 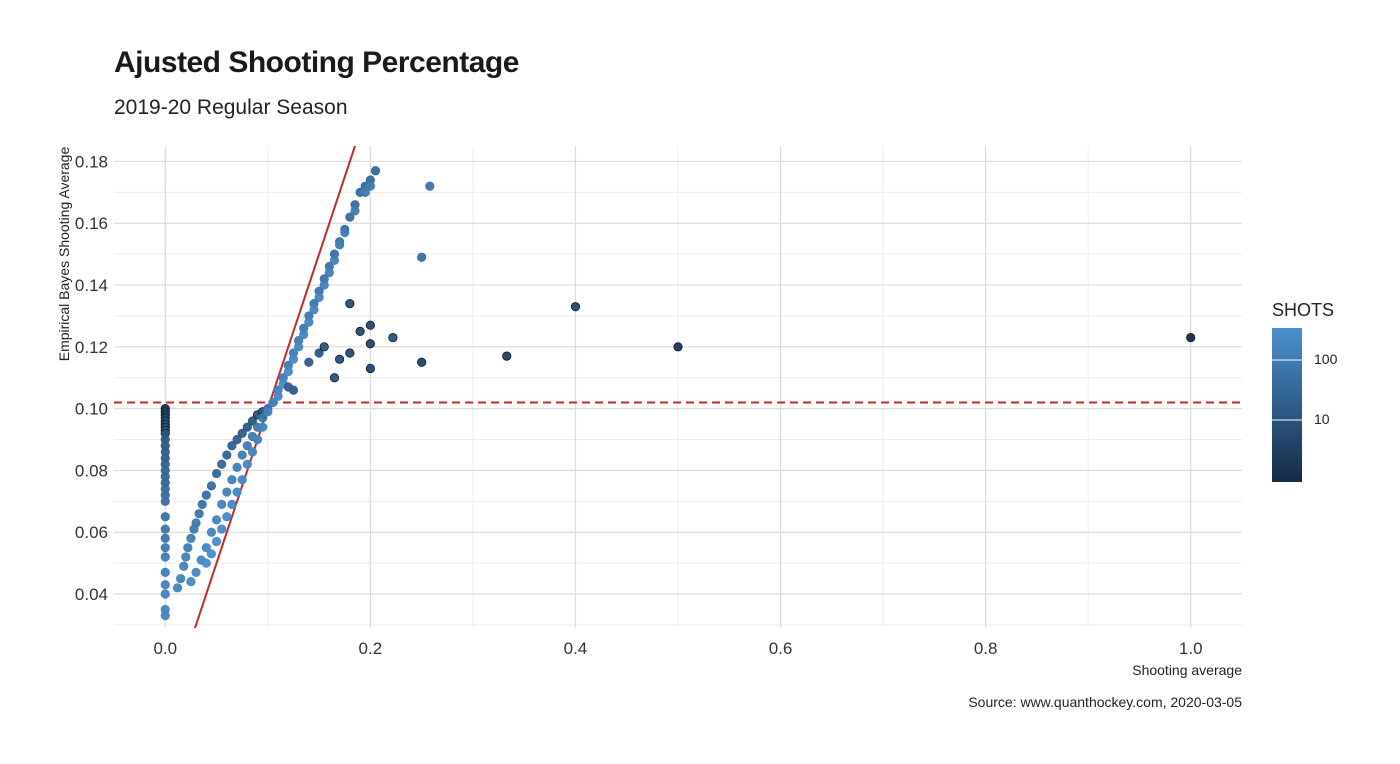 What do you see at coordinates (1322, 419) in the screenshot?
I see `legend-label-10: 10` at bounding box center [1322, 419].